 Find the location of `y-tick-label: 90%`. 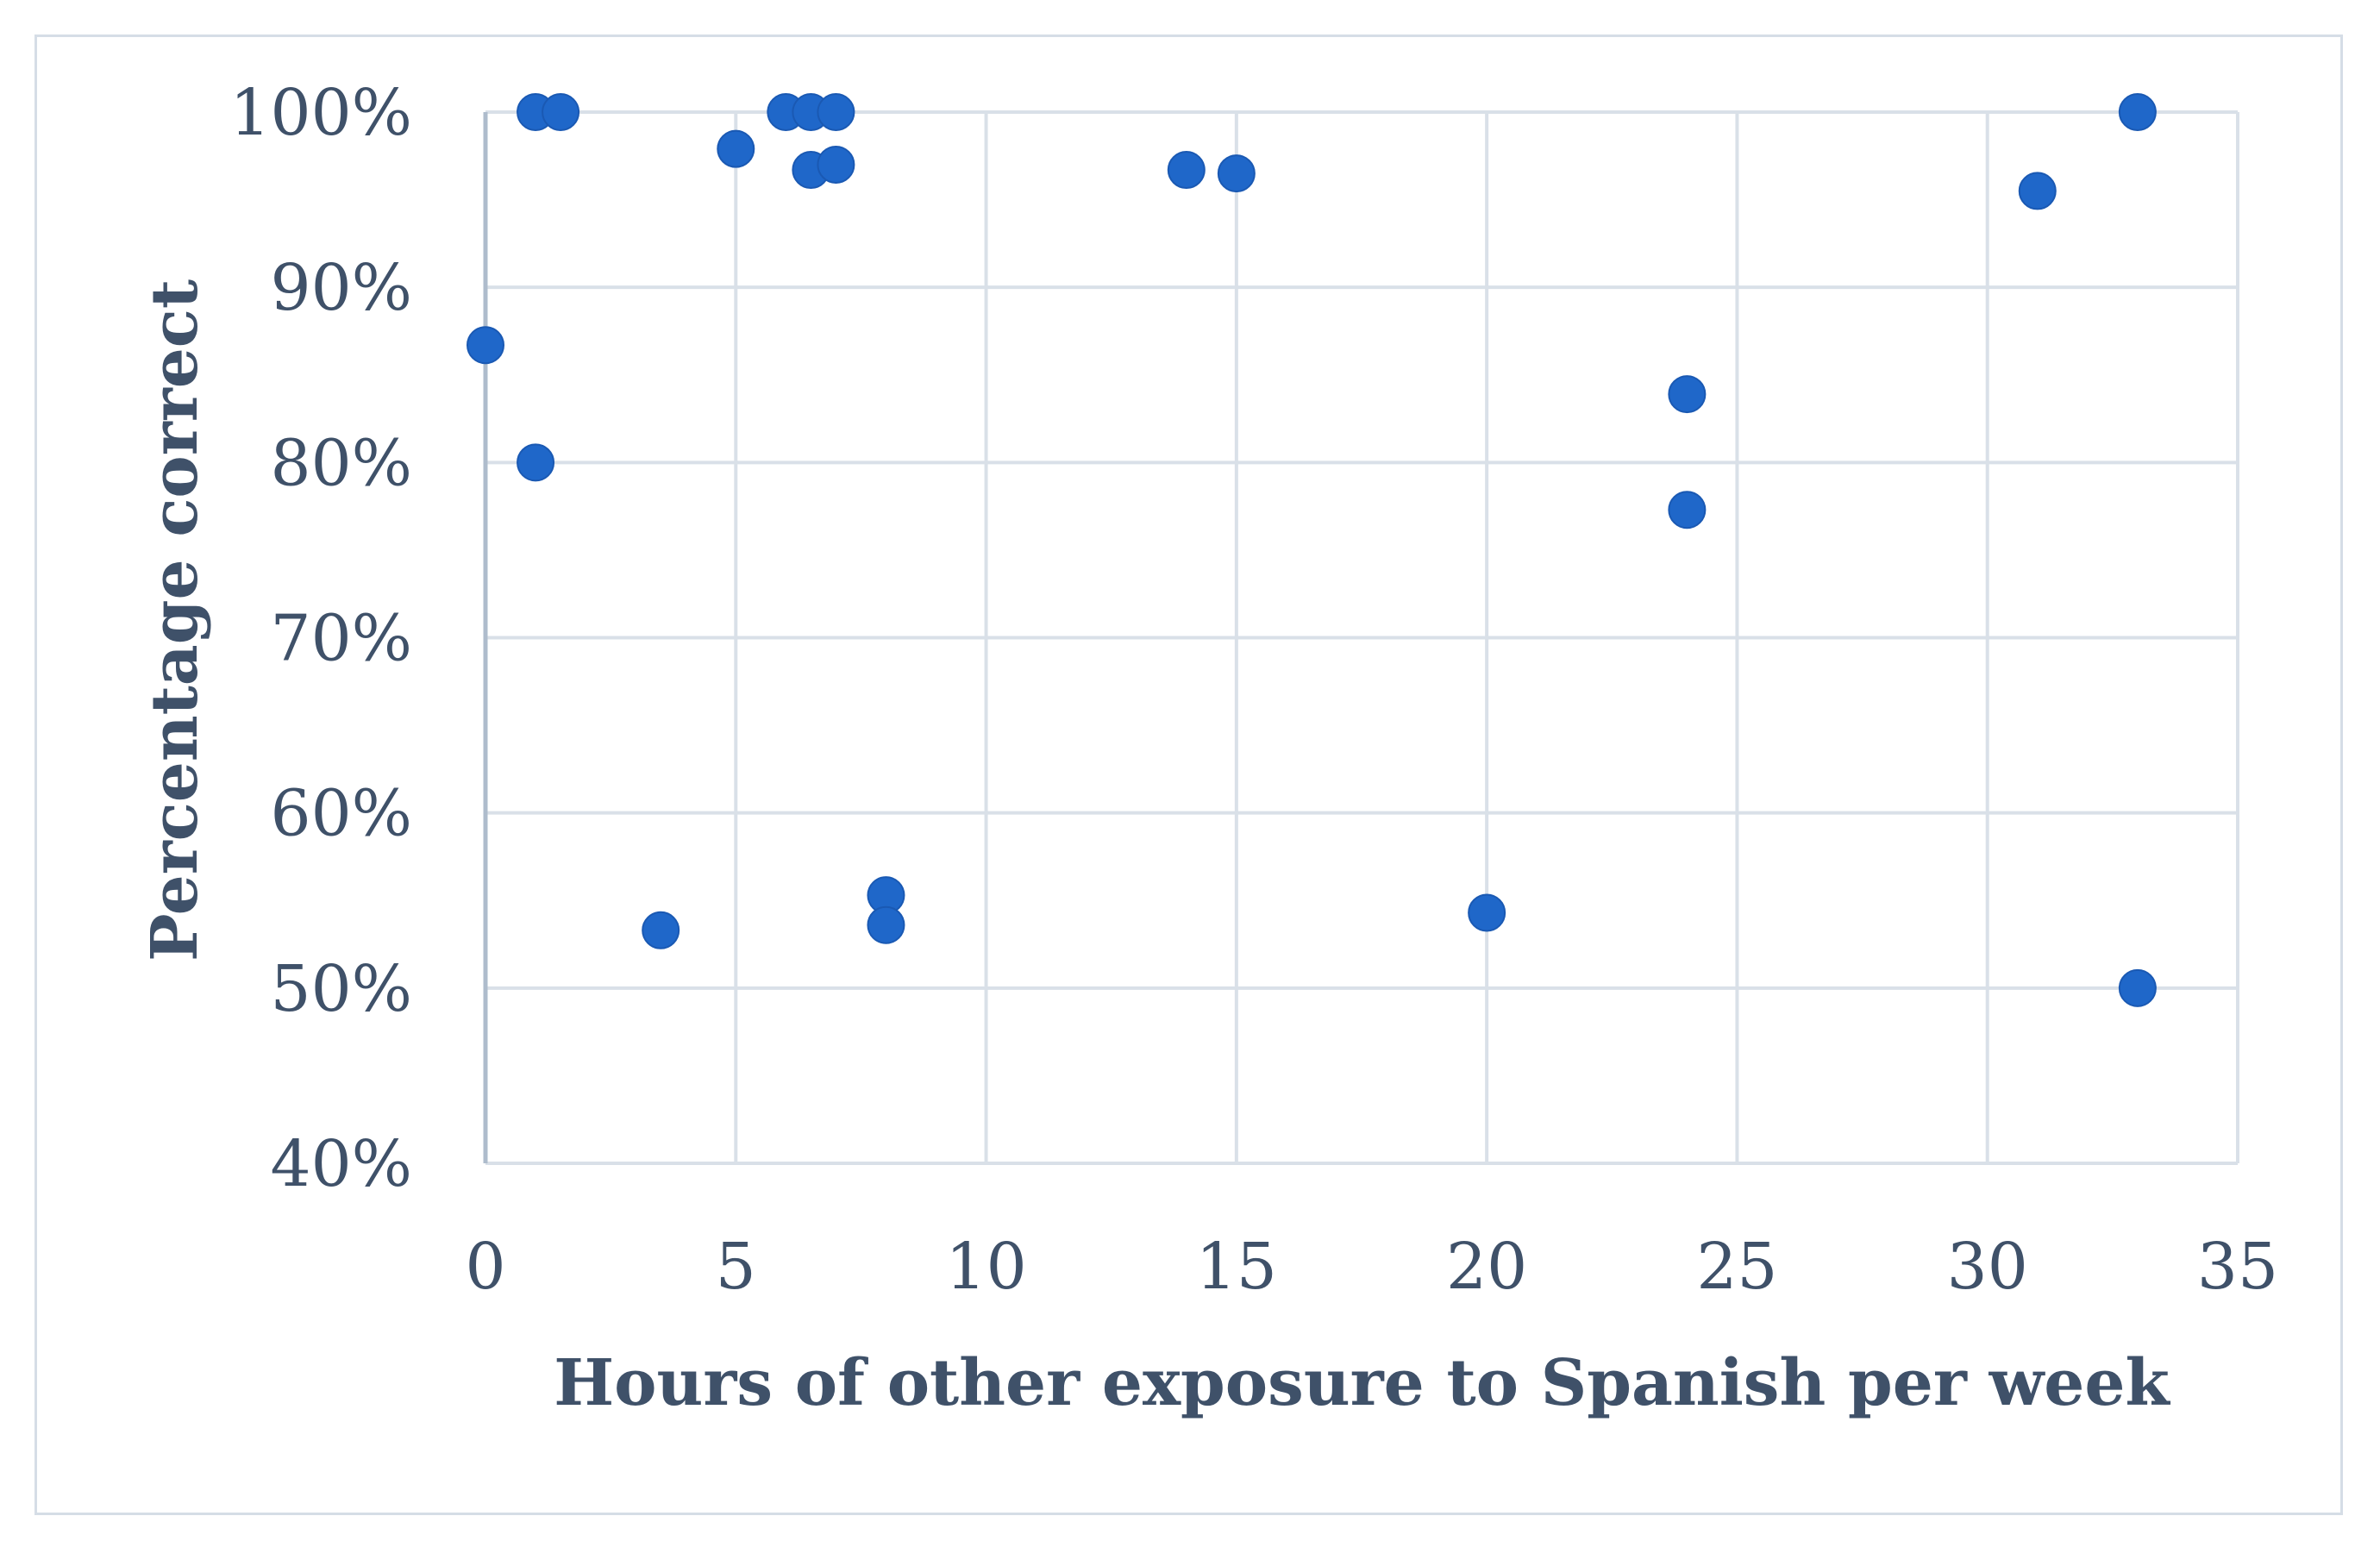

y-tick-label: 90% is located at coordinates (342, 288).